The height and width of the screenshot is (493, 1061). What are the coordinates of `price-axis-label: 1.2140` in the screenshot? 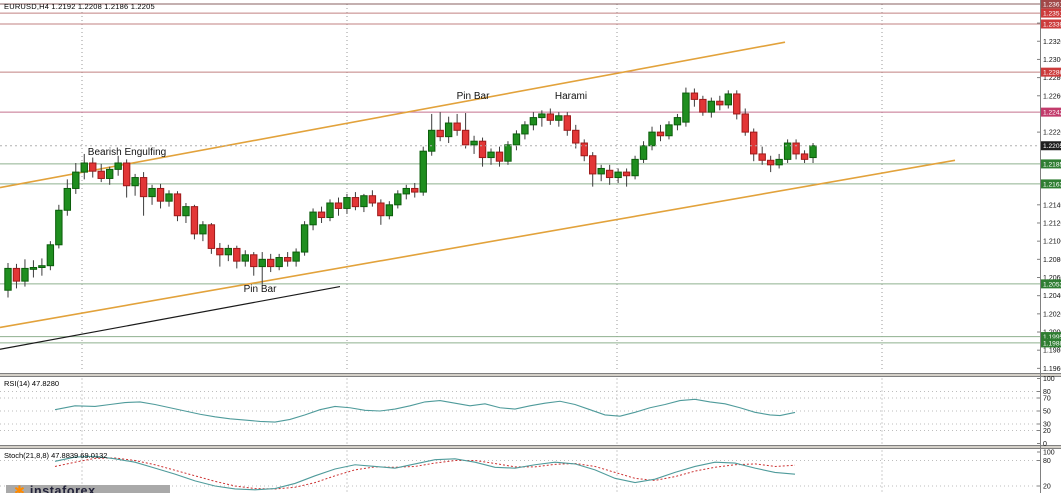 It's located at (1052, 205).